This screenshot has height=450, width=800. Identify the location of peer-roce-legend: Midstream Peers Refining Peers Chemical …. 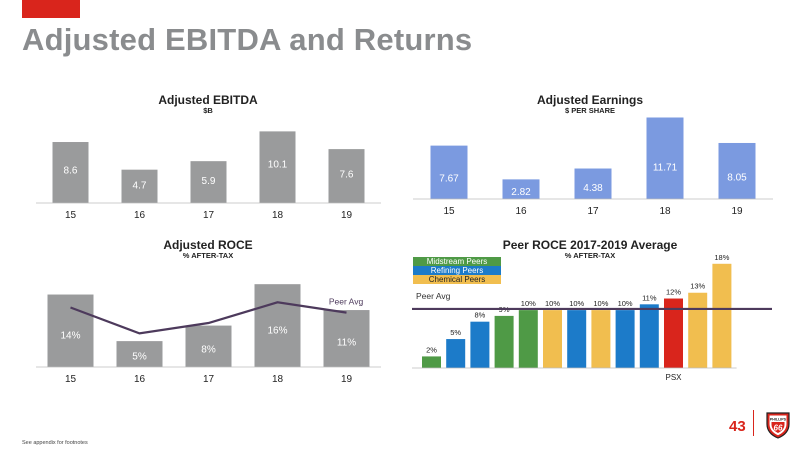
(457, 270).